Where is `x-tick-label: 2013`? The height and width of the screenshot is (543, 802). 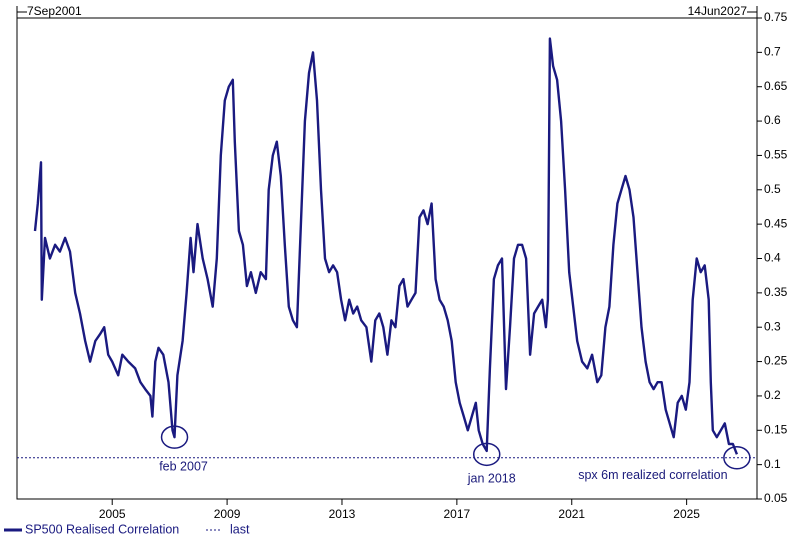
x-tick-label: 2013 is located at coordinates (342, 514).